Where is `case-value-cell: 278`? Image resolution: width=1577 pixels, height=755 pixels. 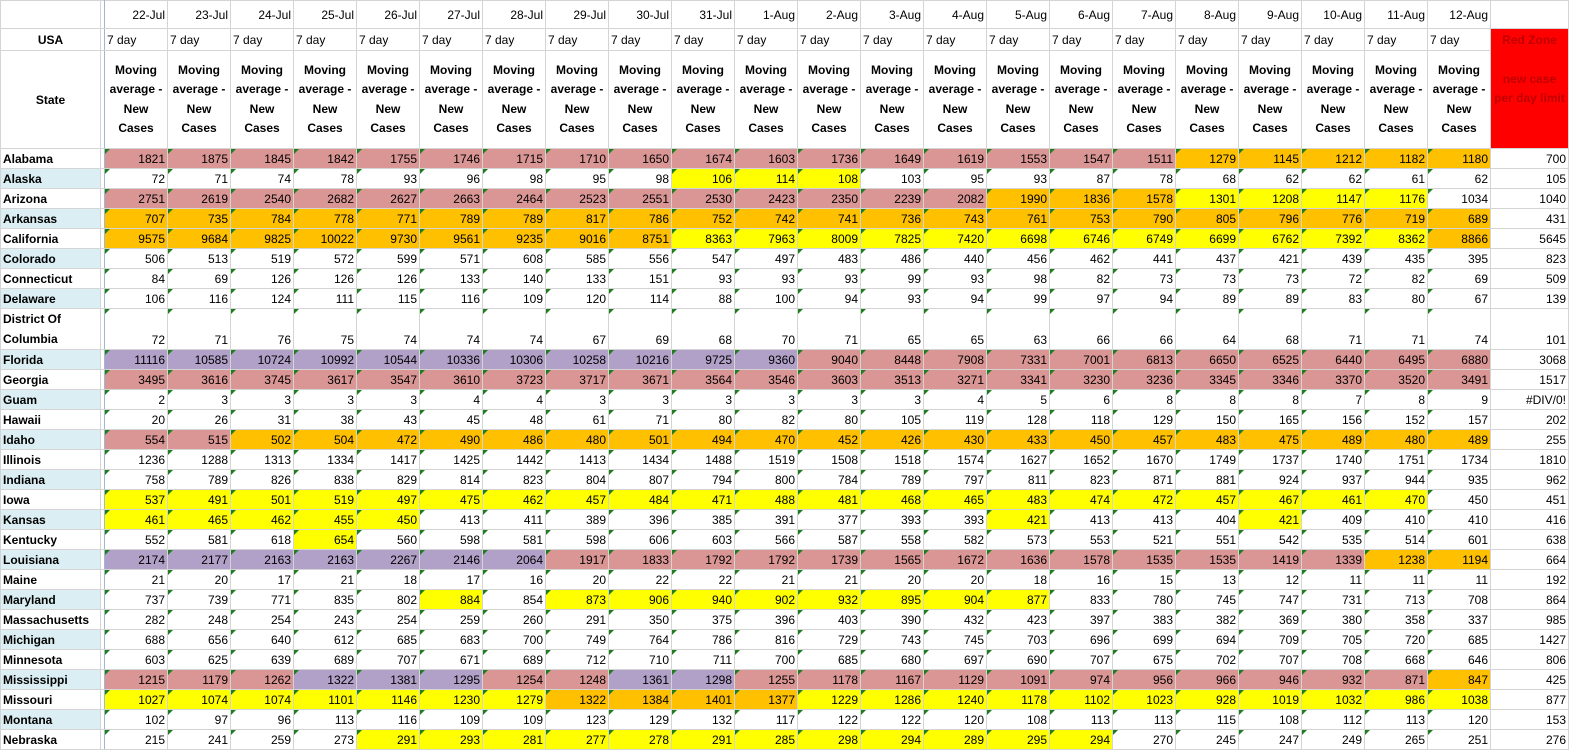 case-value-cell: 278 is located at coordinates (640, 739).